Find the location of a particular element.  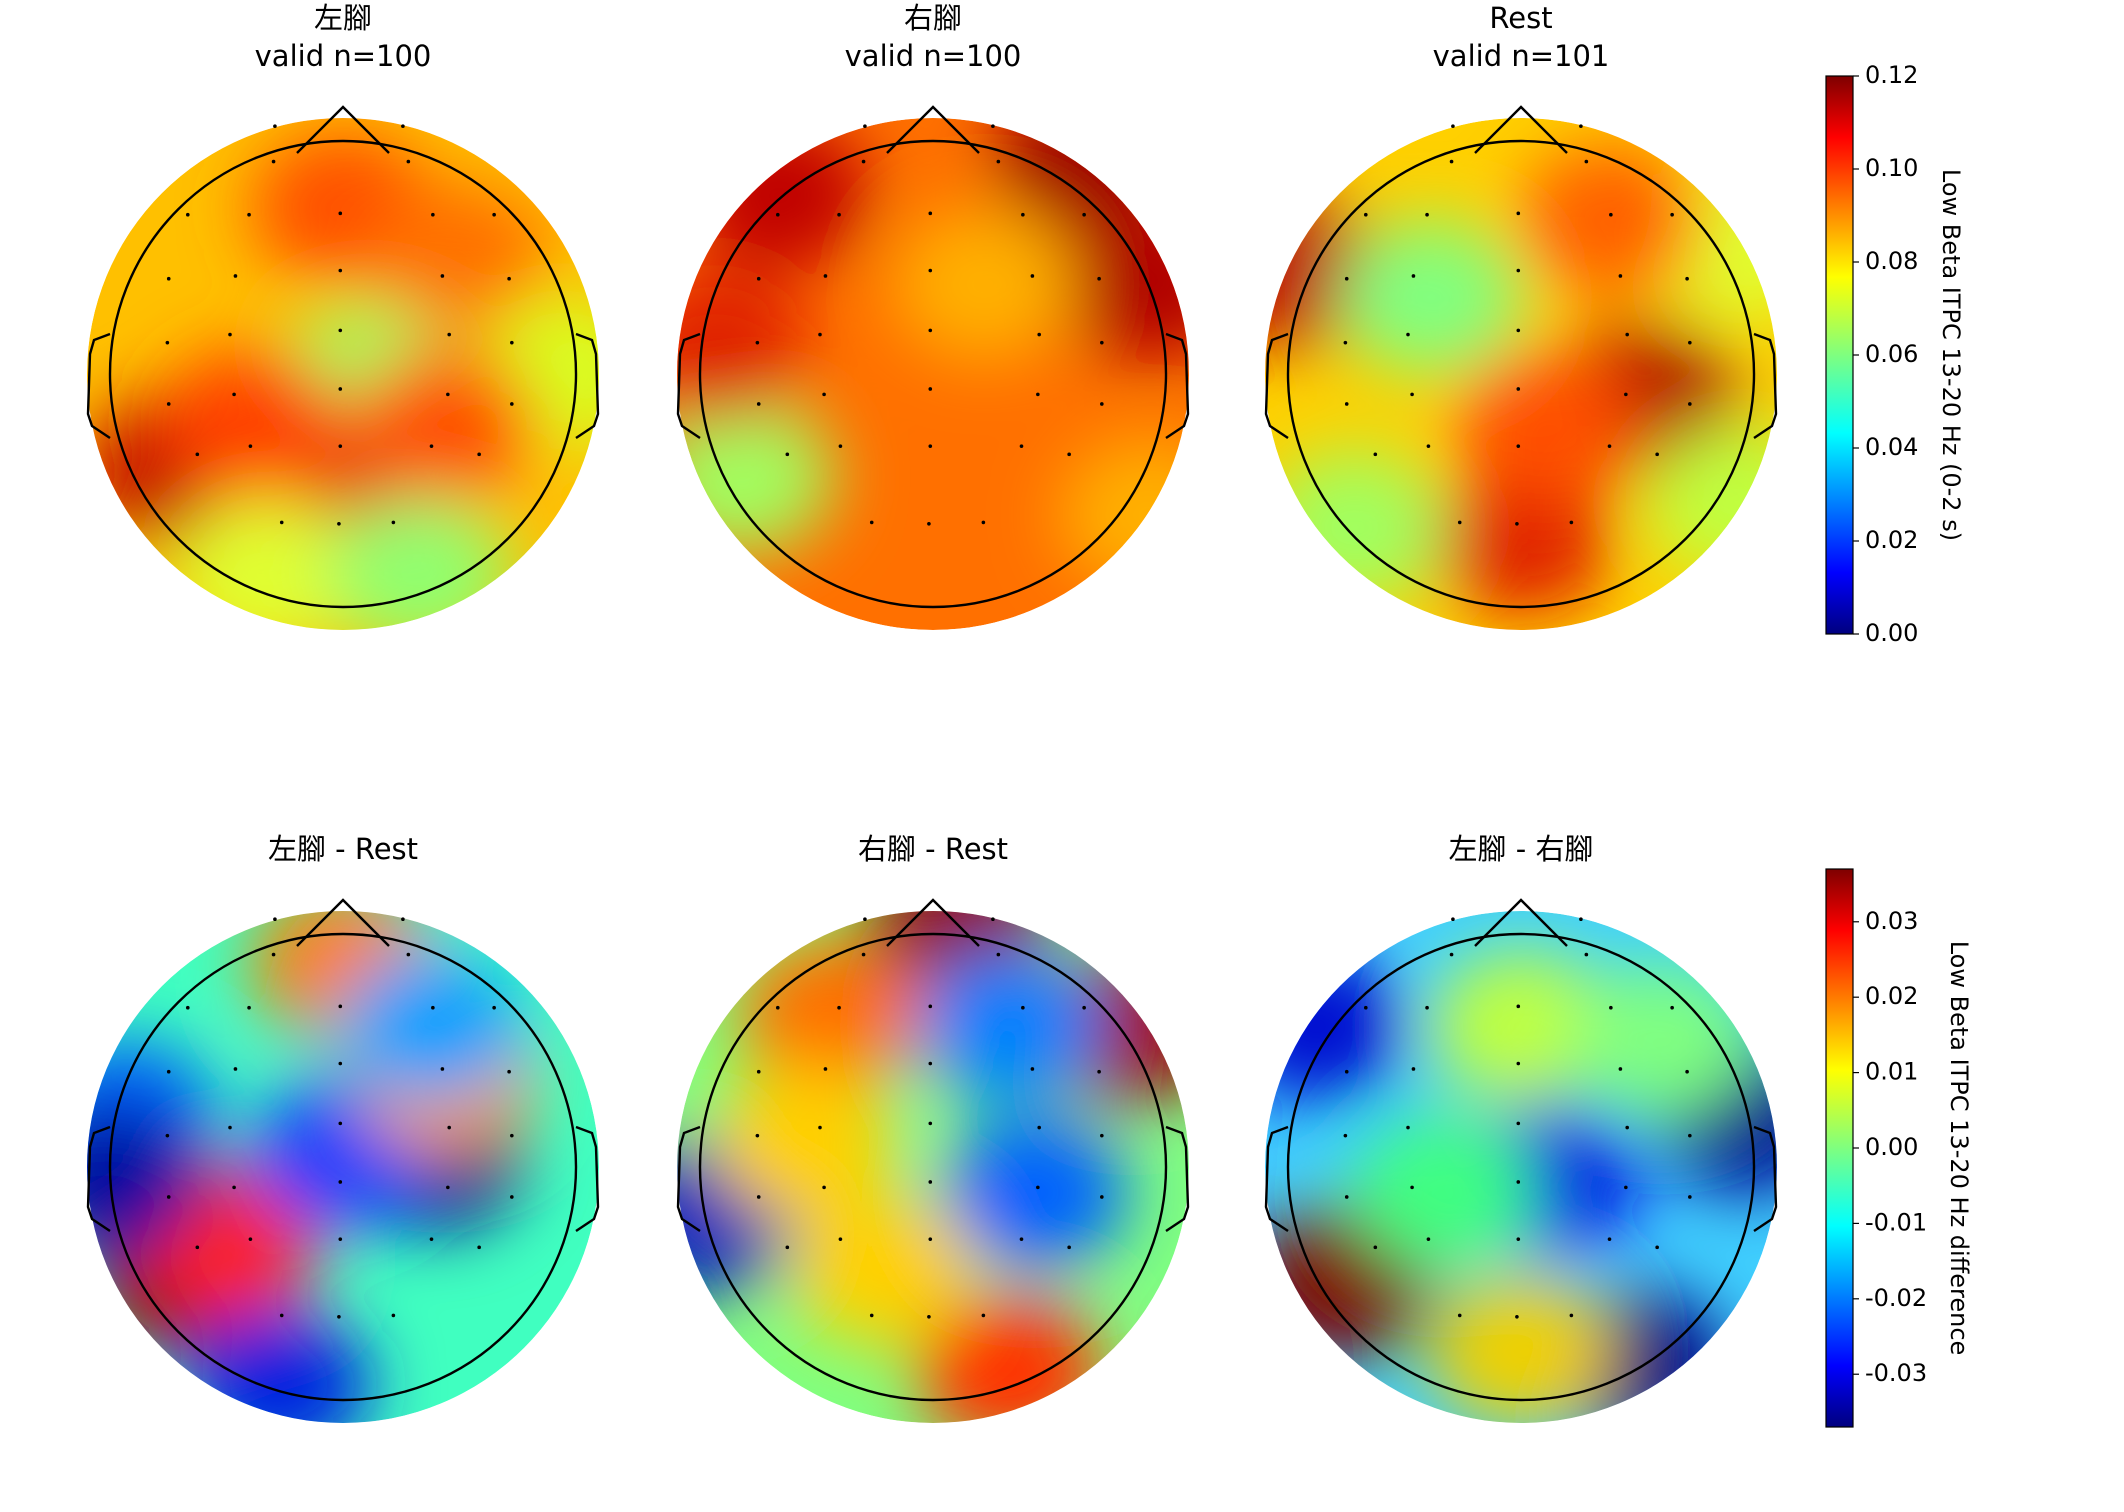

colorbar-tick-label: 0.03 is located at coordinates (1891, 921).